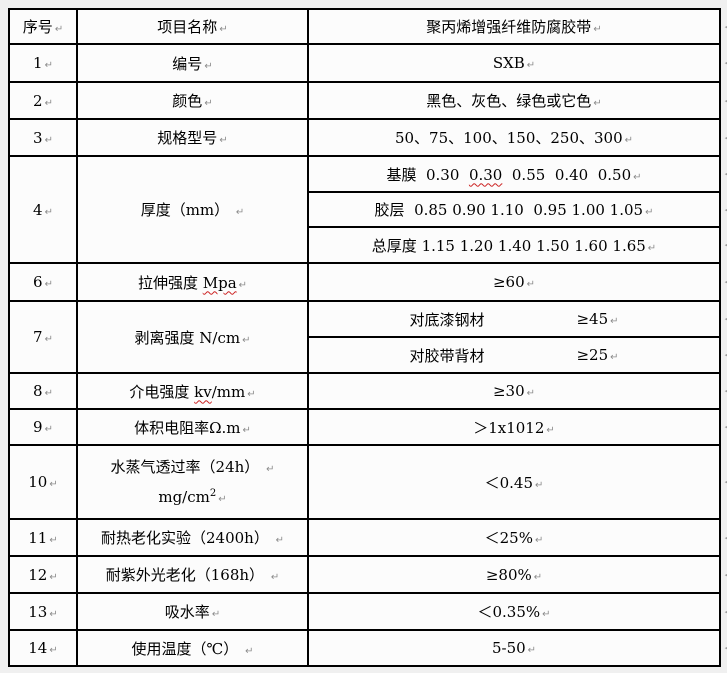 Image resolution: width=727 pixels, height=673 pixels. I want to click on superscript: 2, so click(213, 493).